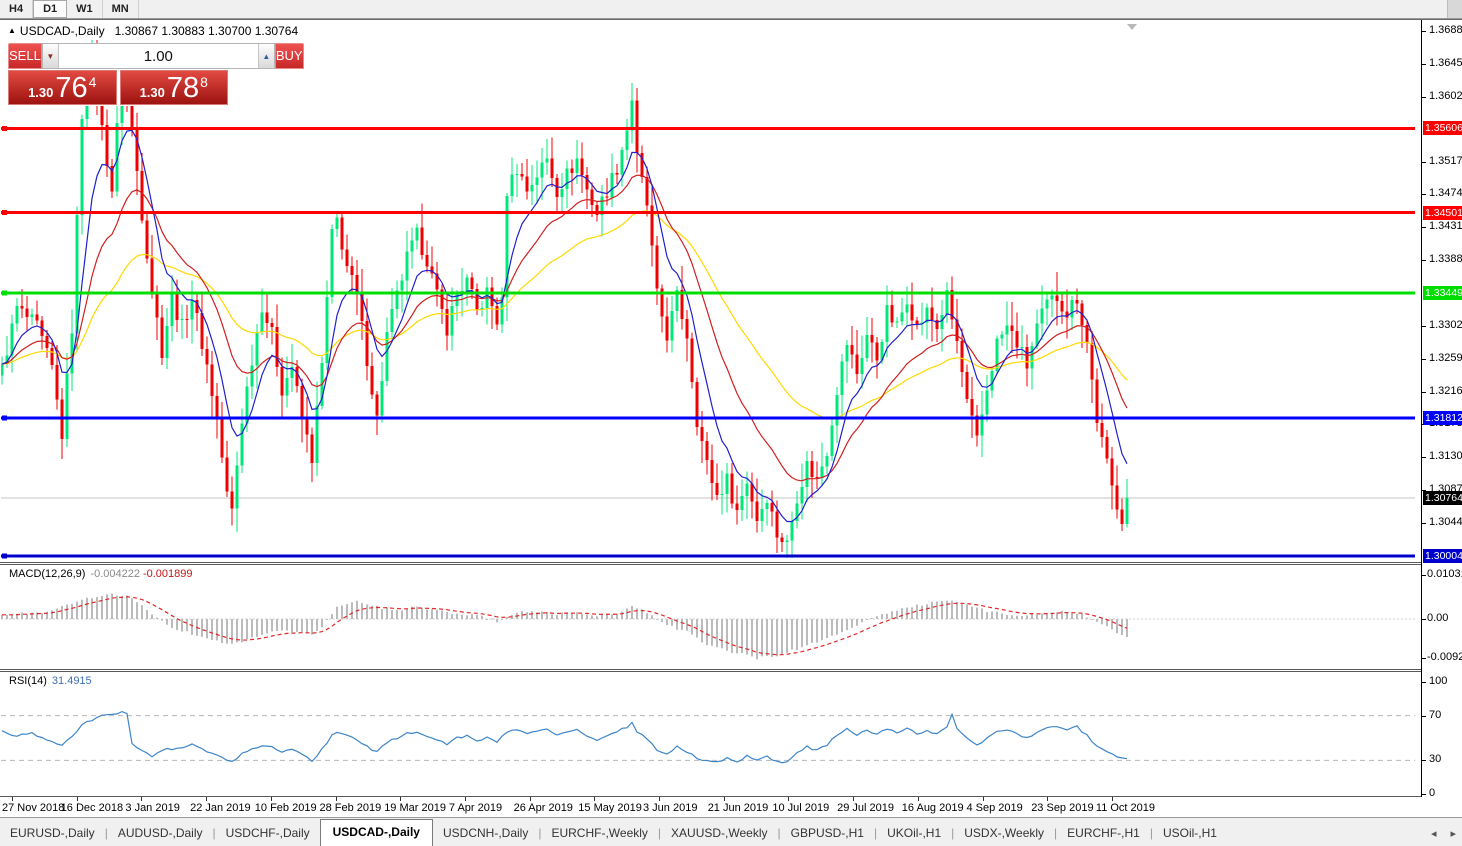  What do you see at coordinates (1445, 62) in the screenshot?
I see `price-tick-label: 1.36450` at bounding box center [1445, 62].